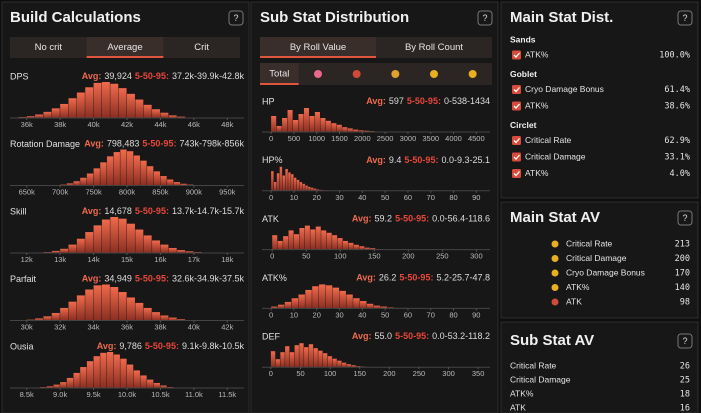  I want to click on stat-text: Avg:, so click(94, 144).